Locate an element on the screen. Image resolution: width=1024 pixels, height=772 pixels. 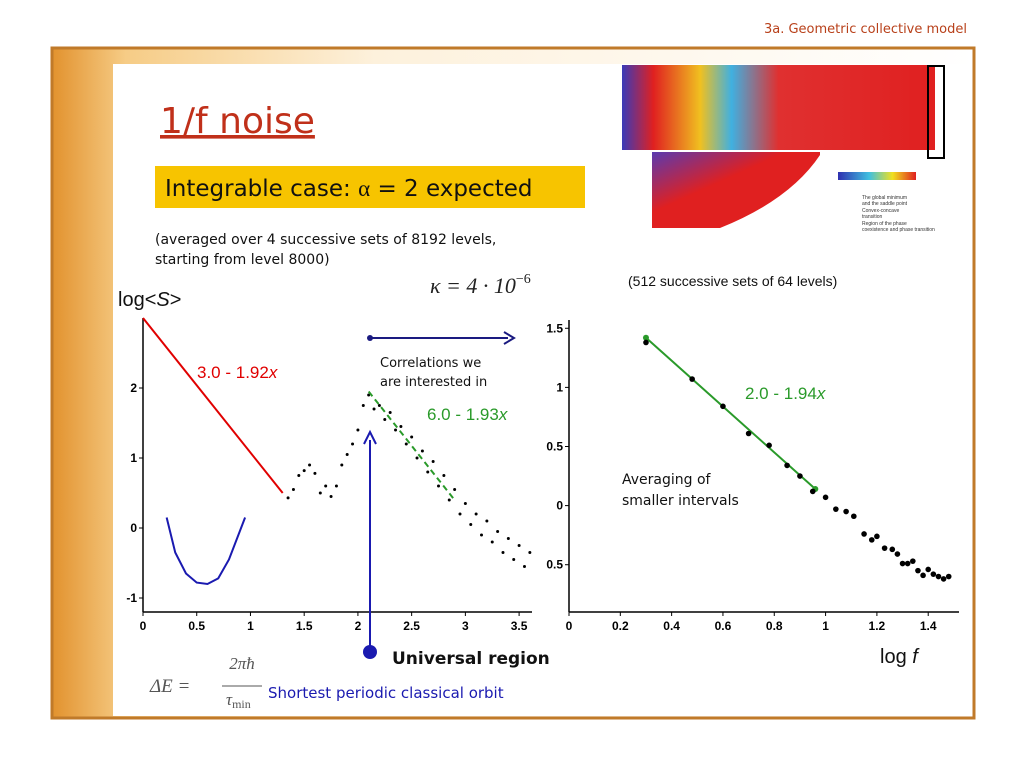
x-tick-label: 2.5 is located at coordinates (411, 626).